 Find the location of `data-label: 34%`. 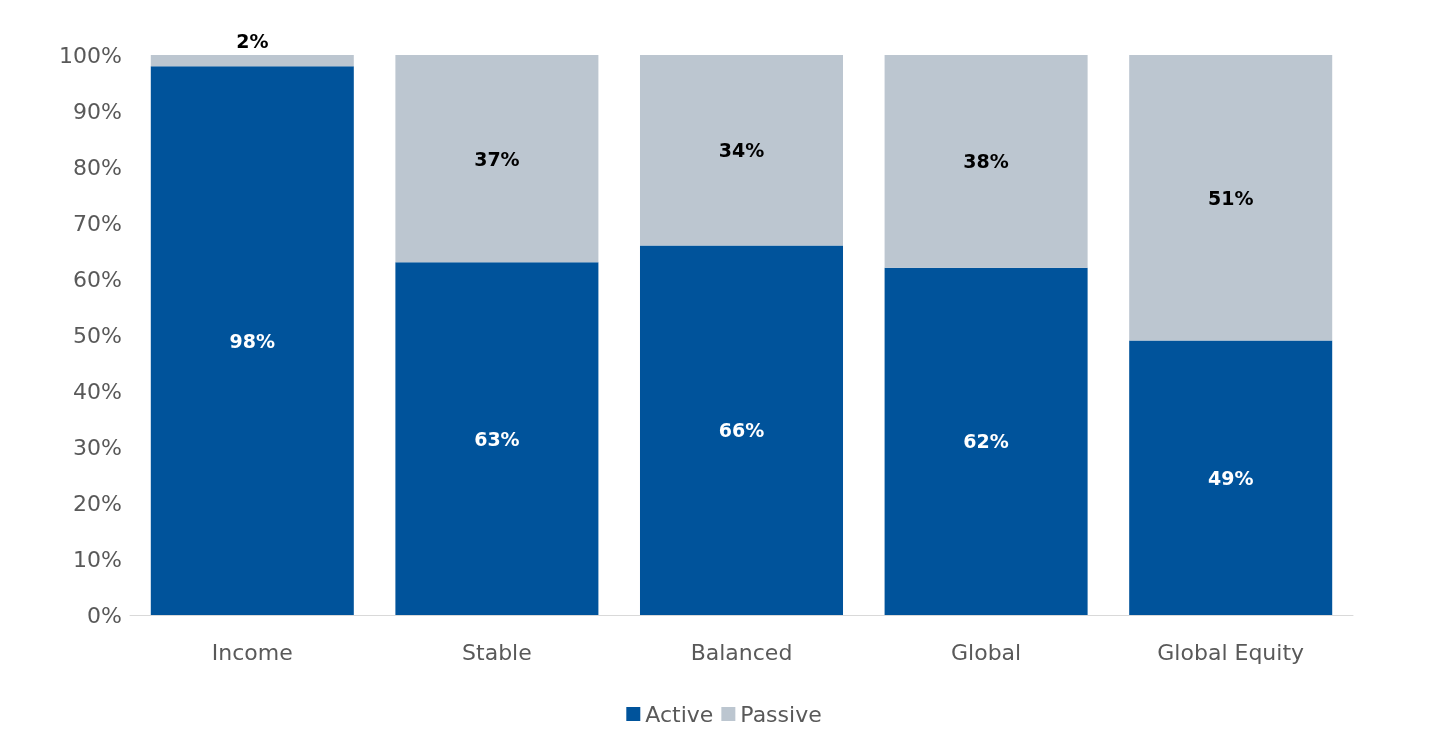

data-label: 34% is located at coordinates (741, 150).